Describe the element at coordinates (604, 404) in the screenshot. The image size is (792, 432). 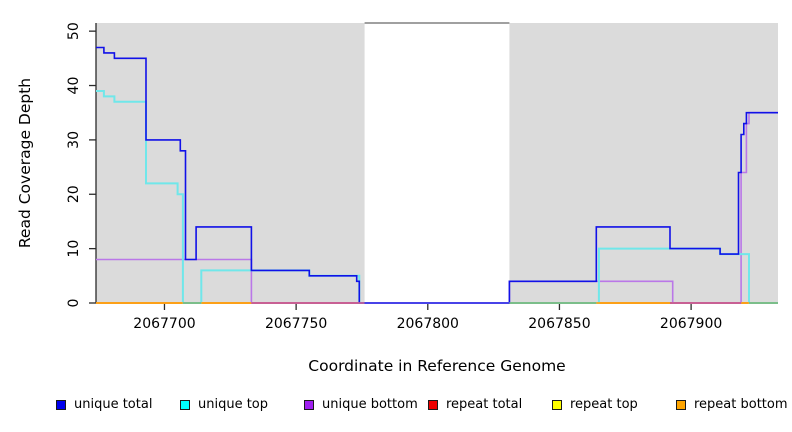
I see `legend-label: repeat top` at that location.